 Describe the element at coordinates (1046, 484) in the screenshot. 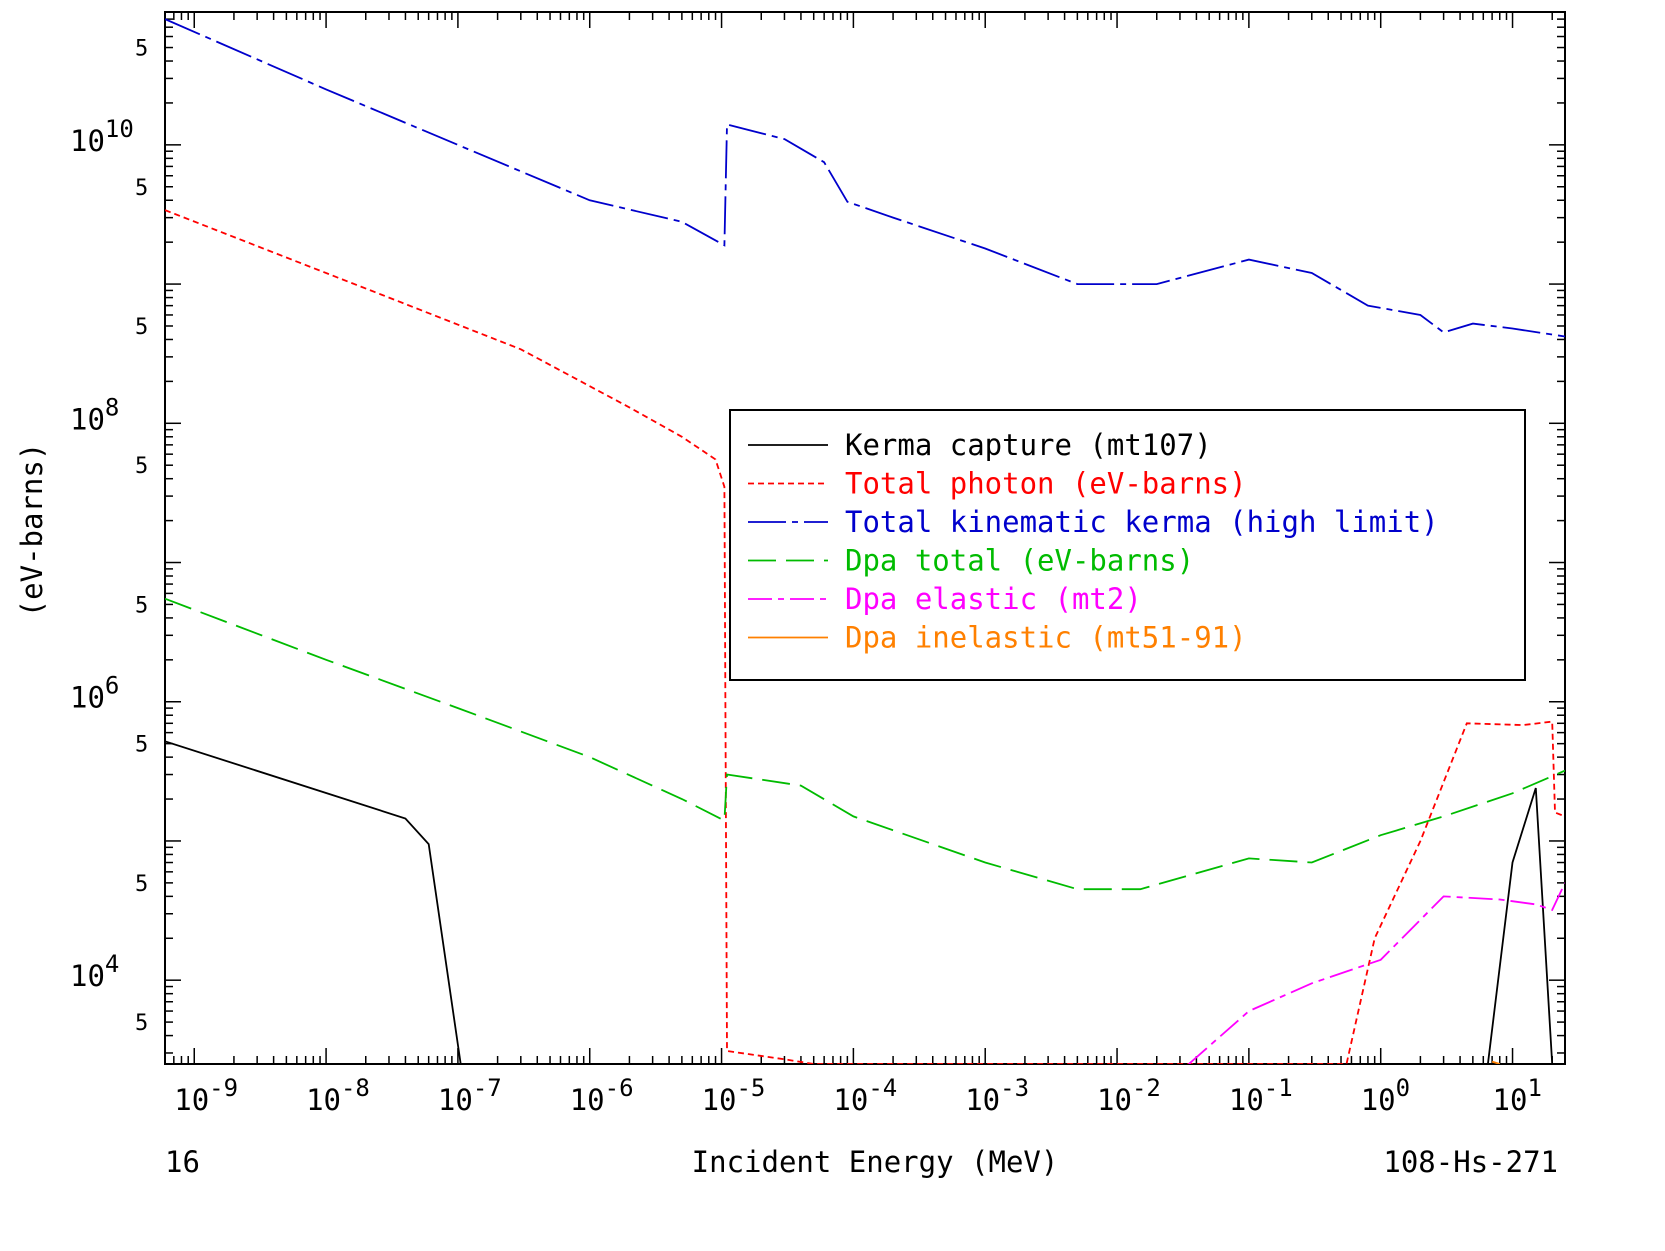

I see `legend-entry-label: Total photon (eV-barns)` at that location.